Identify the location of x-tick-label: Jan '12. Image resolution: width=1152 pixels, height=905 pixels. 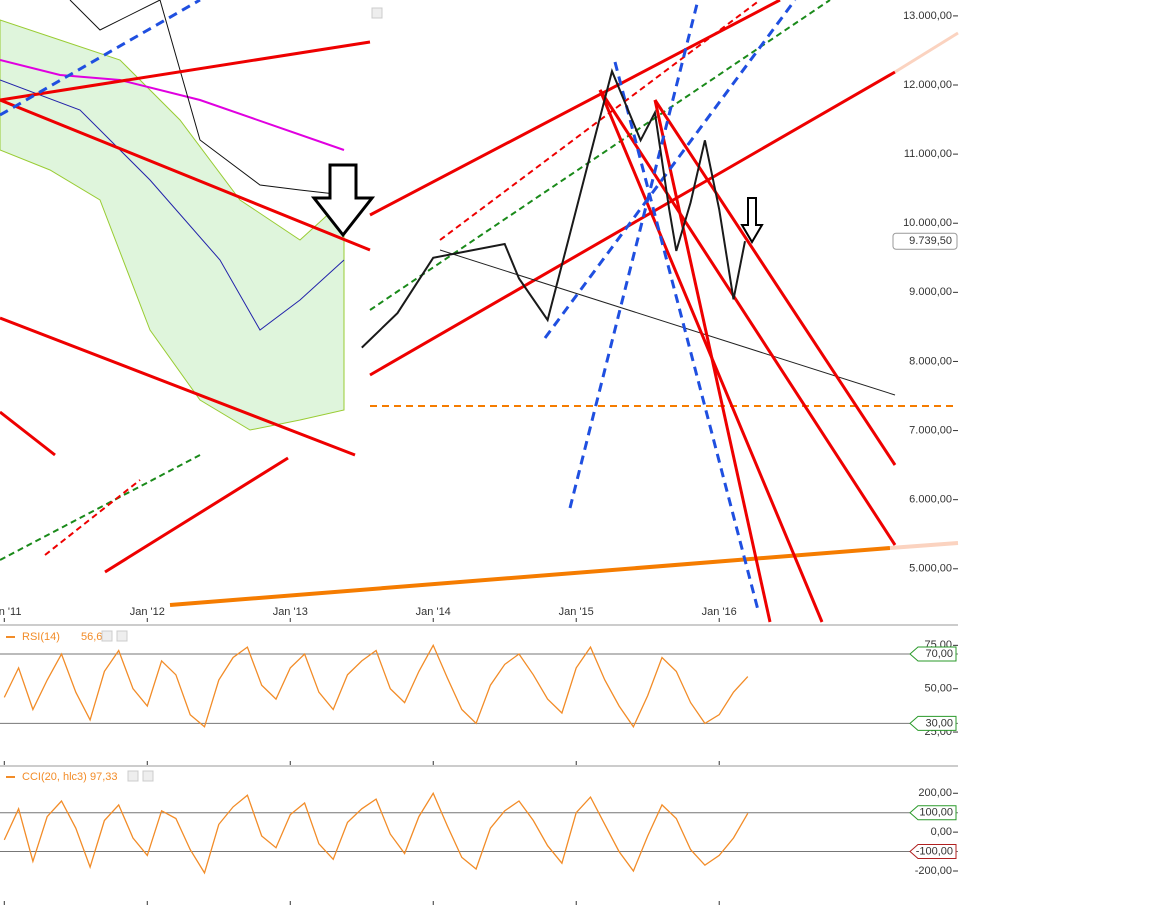
(147, 612).